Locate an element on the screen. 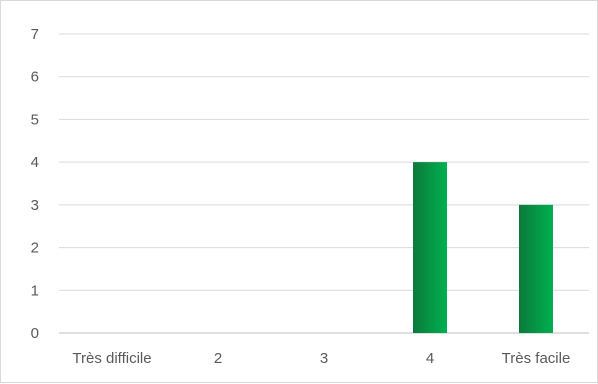 The width and height of the screenshot is (598, 384). bars is located at coordinates (483, 247).